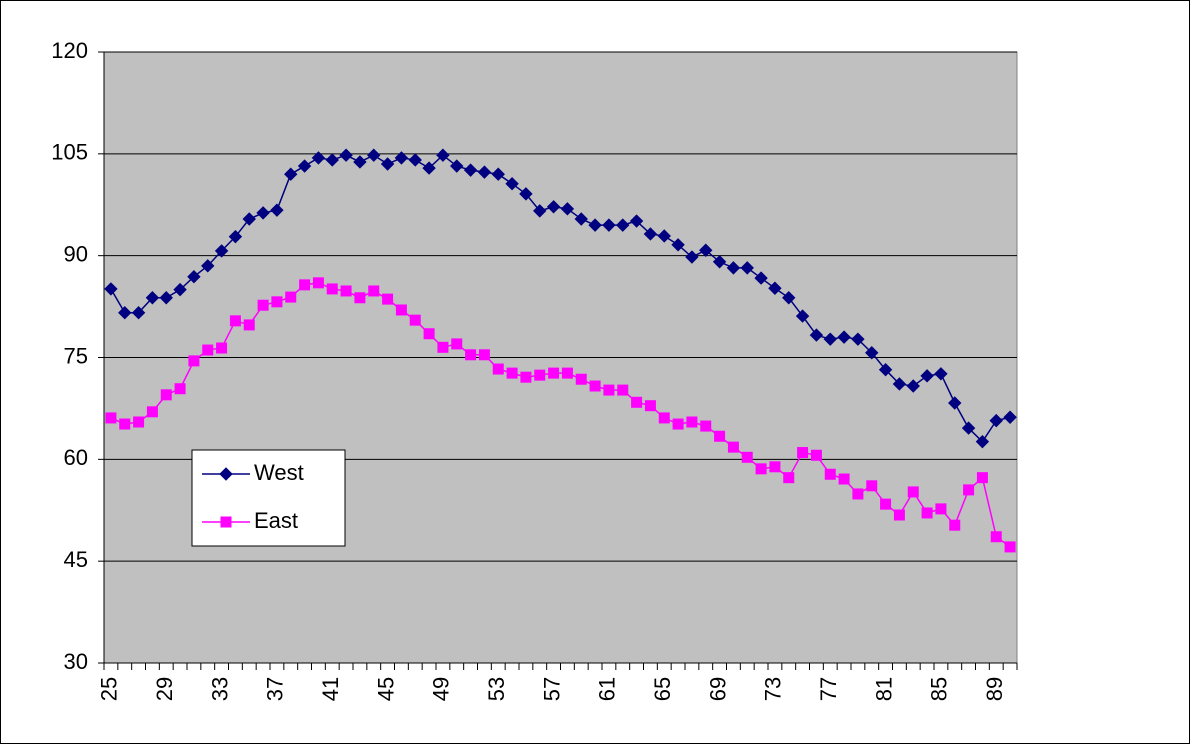  What do you see at coordinates (76, 457) in the screenshot?
I see `y-tick-label: 60` at bounding box center [76, 457].